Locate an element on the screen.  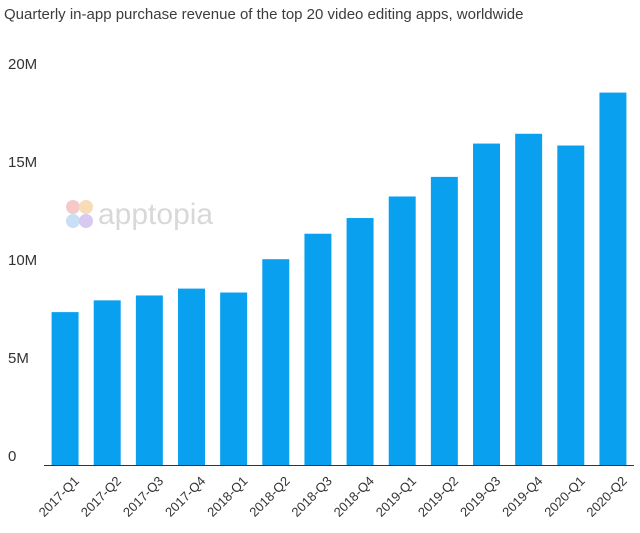
x-tick-label: 2017-Q1 is located at coordinates (59, 496).